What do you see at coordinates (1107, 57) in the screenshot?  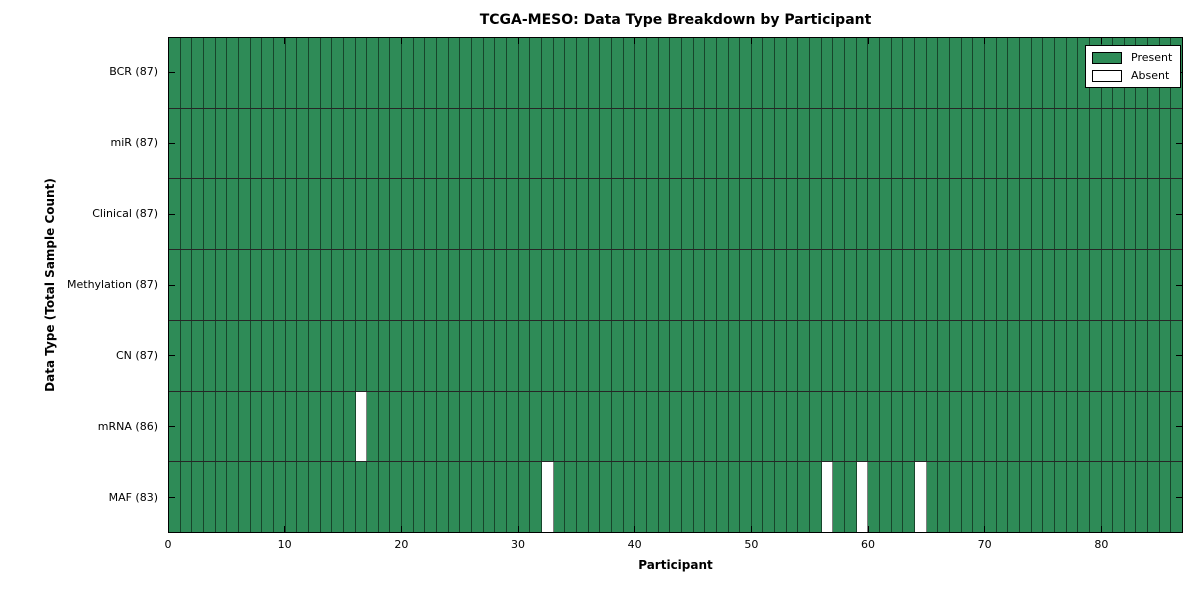 I see `legend-swatch-present` at bounding box center [1107, 57].